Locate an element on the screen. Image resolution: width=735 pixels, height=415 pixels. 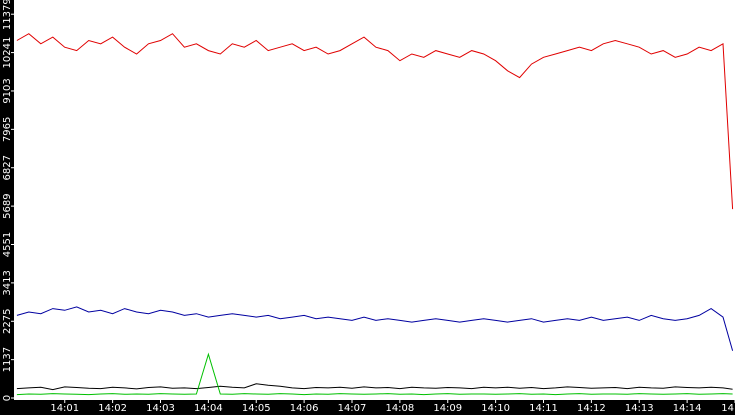
y-tick-label: 4551 is located at coordinates (7, 244).